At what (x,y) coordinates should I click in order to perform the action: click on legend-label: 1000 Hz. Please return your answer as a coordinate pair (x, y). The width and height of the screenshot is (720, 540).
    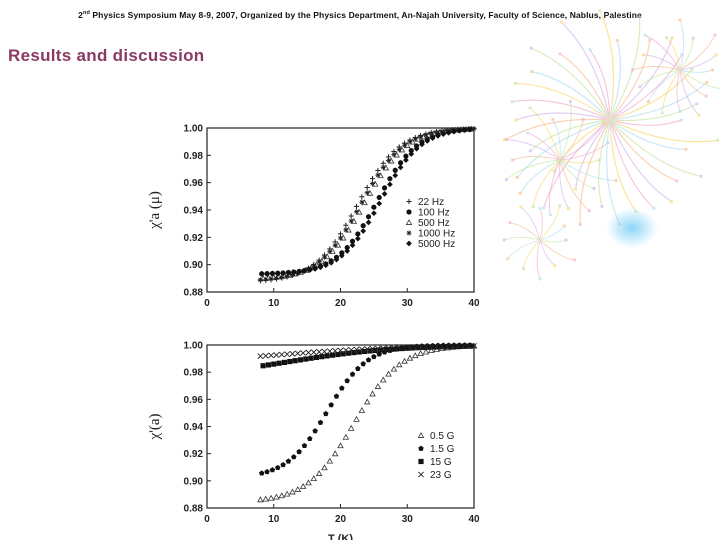
    Looking at the image, I should click on (436, 234).